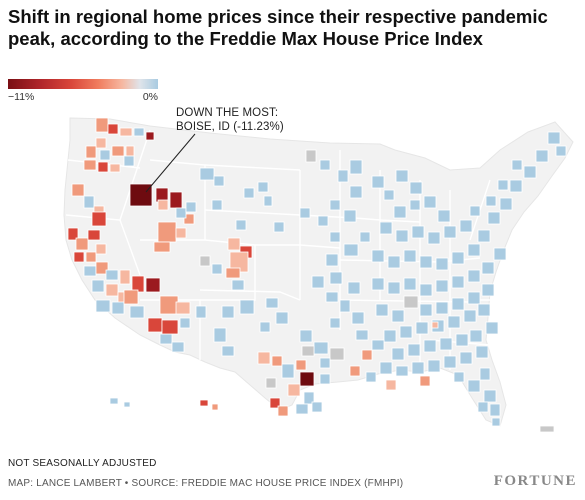 This screenshot has width=585, height=500. What do you see at coordinates (150, 97) in the screenshot?
I see `legend-max-label: 0%` at bounding box center [150, 97].